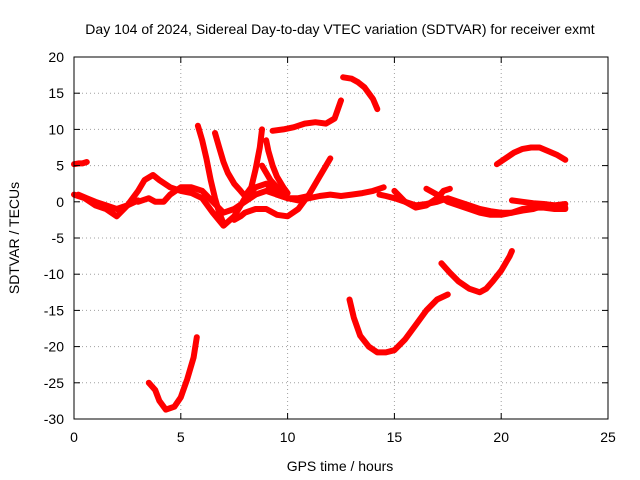 The width and height of the screenshot is (640, 480). What do you see at coordinates (14, 238) in the screenshot?
I see `y-axis-label: SDTVAR / TECUs` at bounding box center [14, 238].